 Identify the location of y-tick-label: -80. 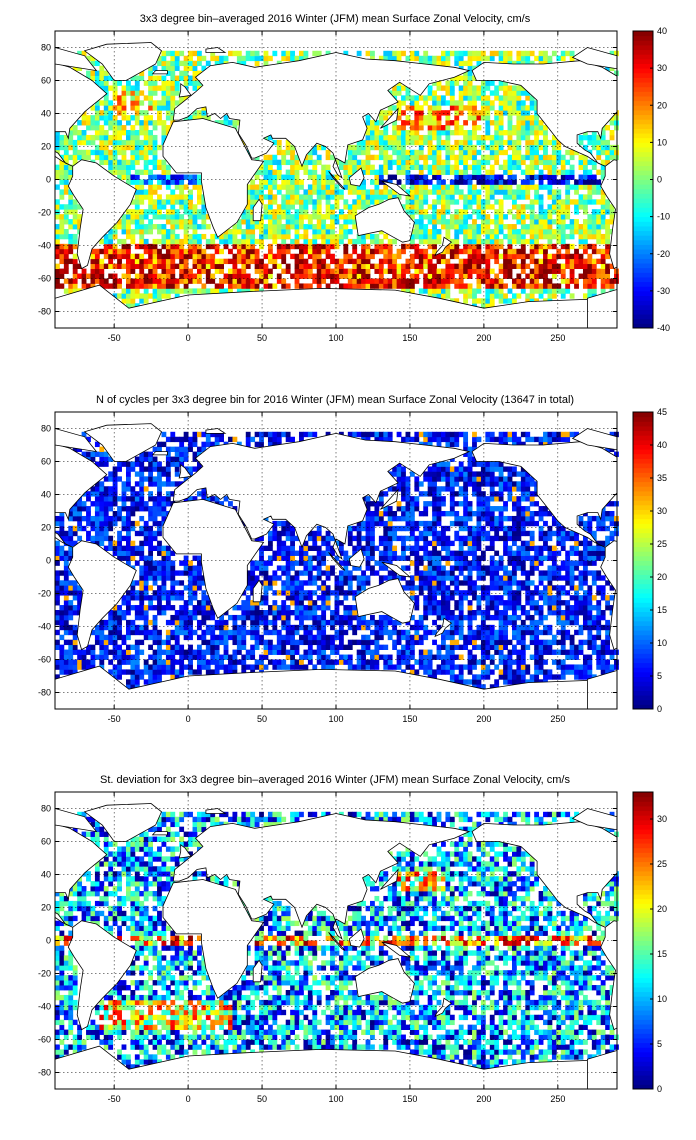
(44, 312).